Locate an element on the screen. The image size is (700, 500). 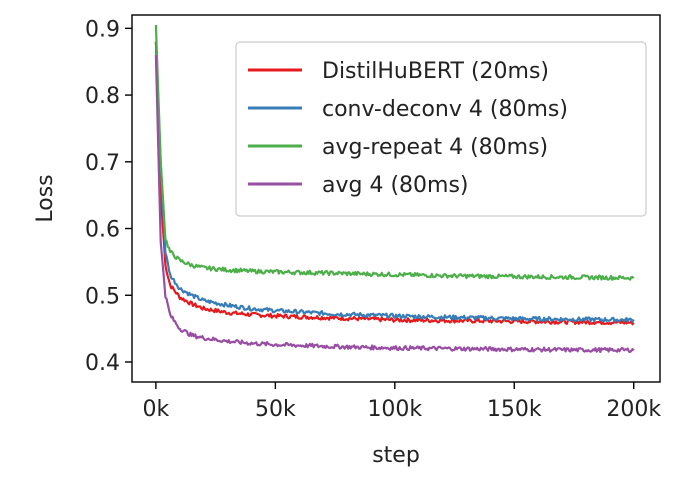
legend-label: avg 4 (80ms) is located at coordinates (395, 185).